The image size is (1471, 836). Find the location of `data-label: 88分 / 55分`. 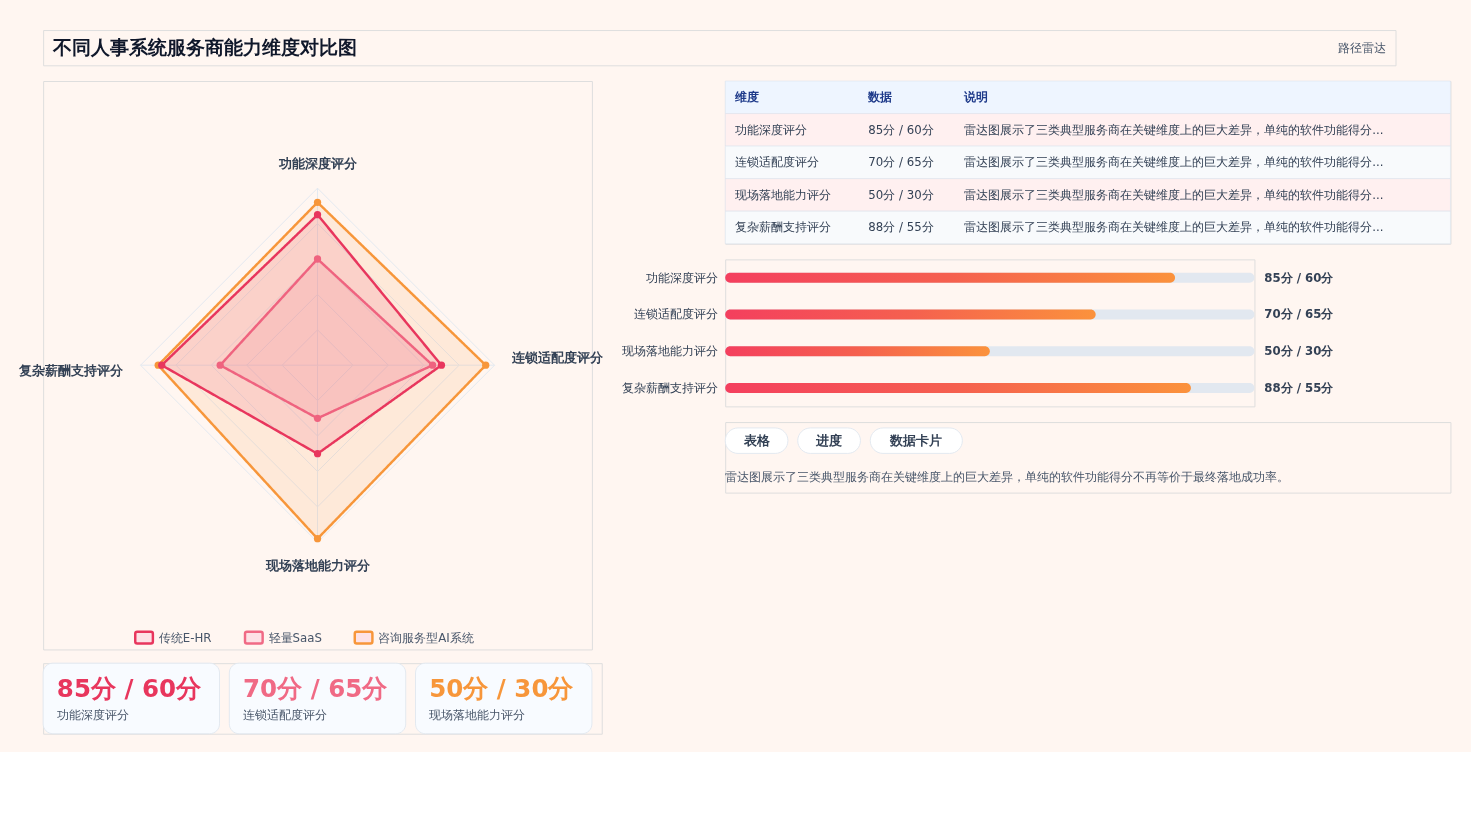

data-label: 88分 / 55分 is located at coordinates (1299, 387).